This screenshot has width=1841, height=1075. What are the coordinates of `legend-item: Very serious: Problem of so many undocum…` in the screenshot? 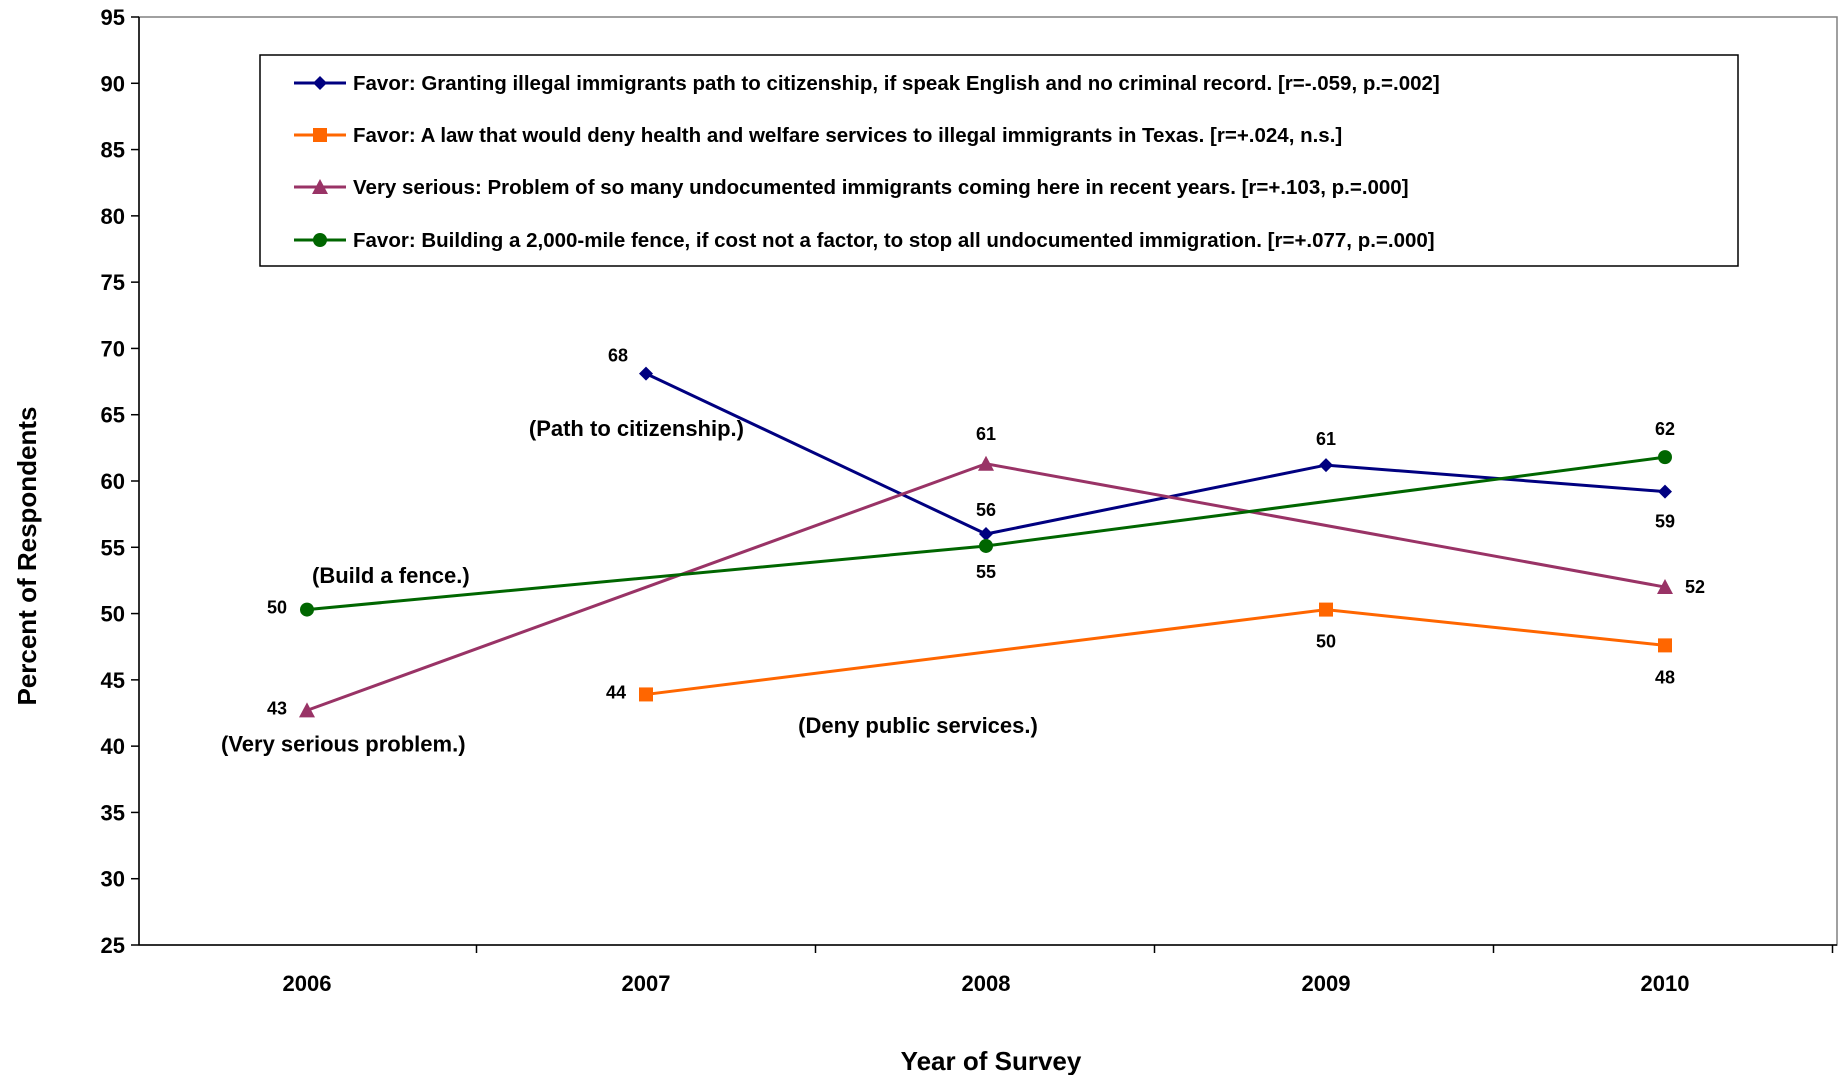 It's located at (851, 187).